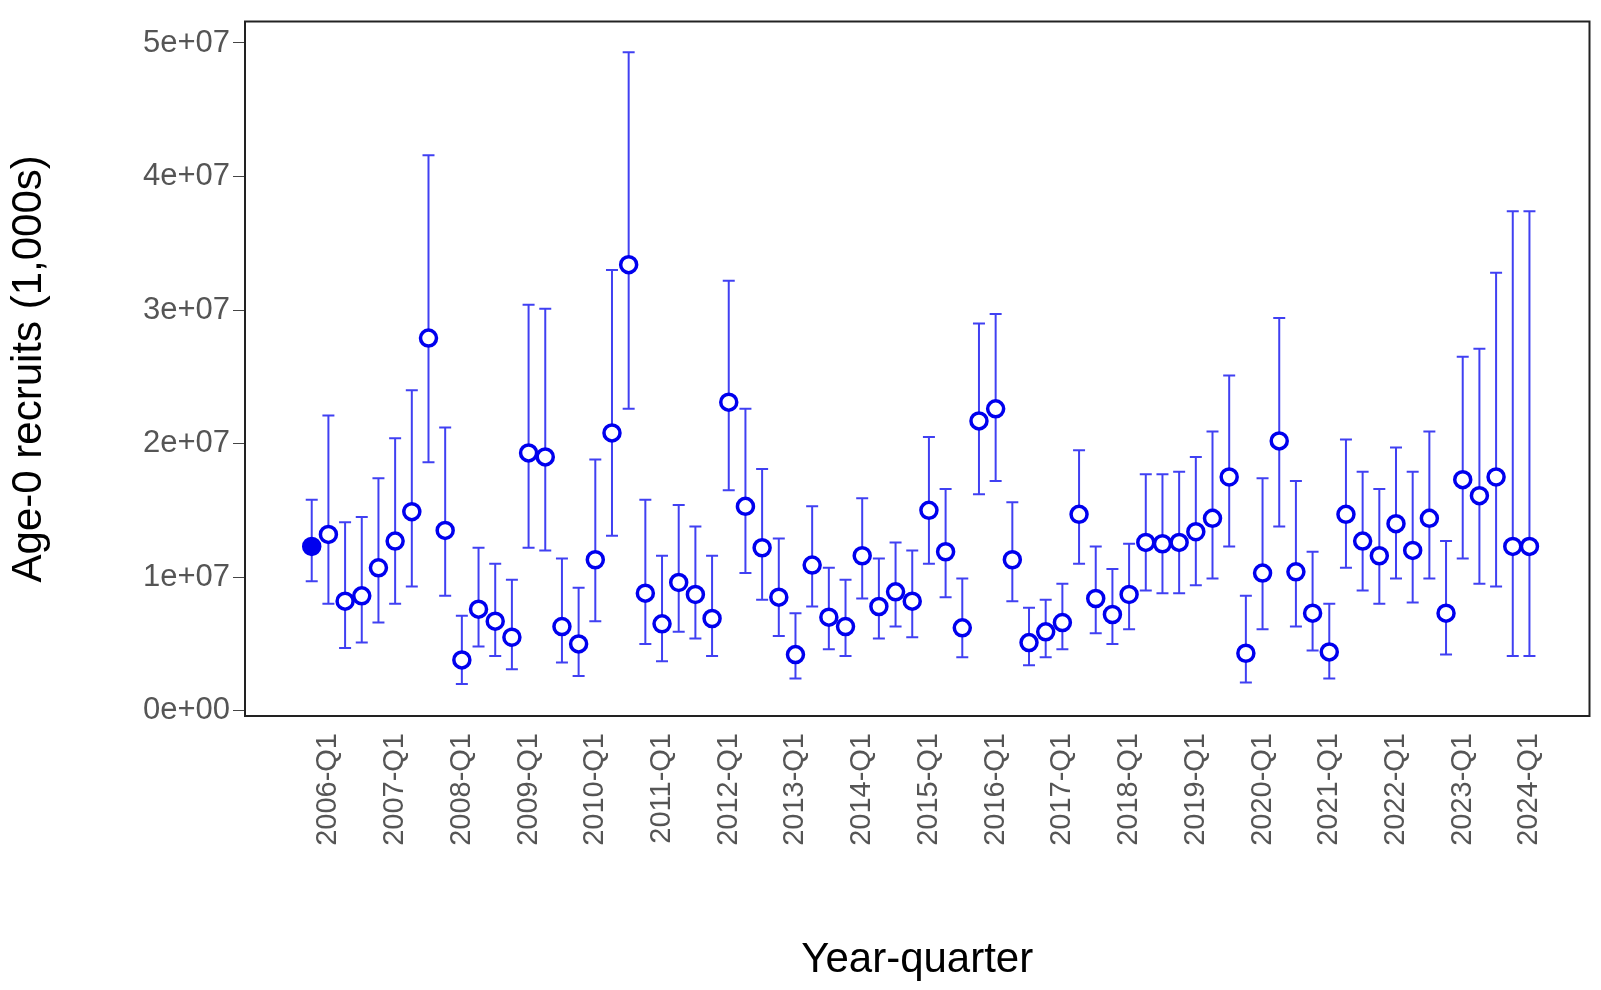 The width and height of the screenshot is (1601, 990). Describe the element at coordinates (793, 789) in the screenshot. I see `x-tick-label: 2013-Q1` at that location.